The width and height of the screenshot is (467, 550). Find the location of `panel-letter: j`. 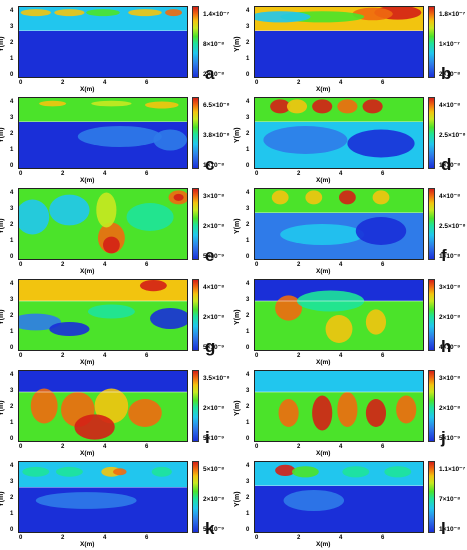

panel-letter: j is located at coordinates (443, 437).